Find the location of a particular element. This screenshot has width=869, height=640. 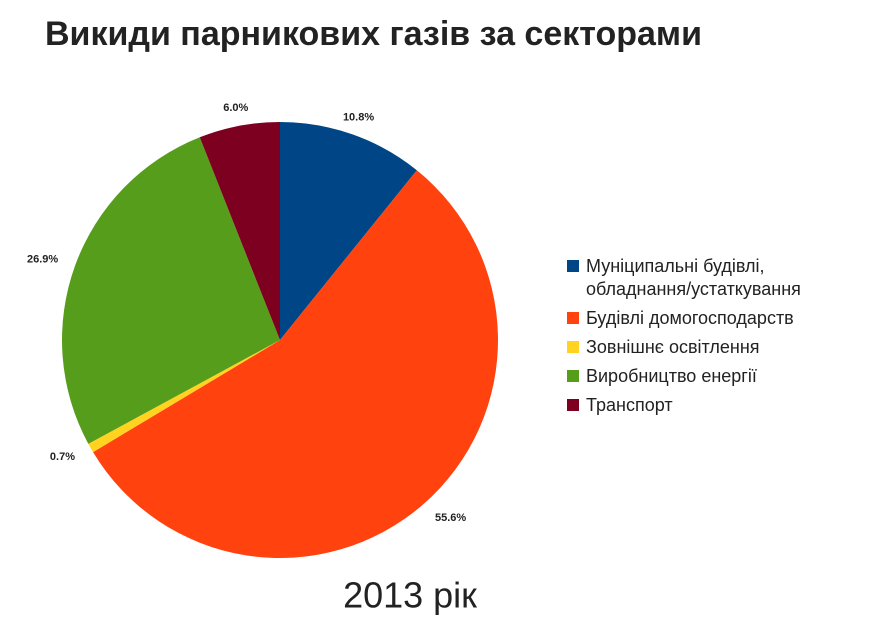

legend-item: Зовнішнє освітлення is located at coordinates (707, 347).